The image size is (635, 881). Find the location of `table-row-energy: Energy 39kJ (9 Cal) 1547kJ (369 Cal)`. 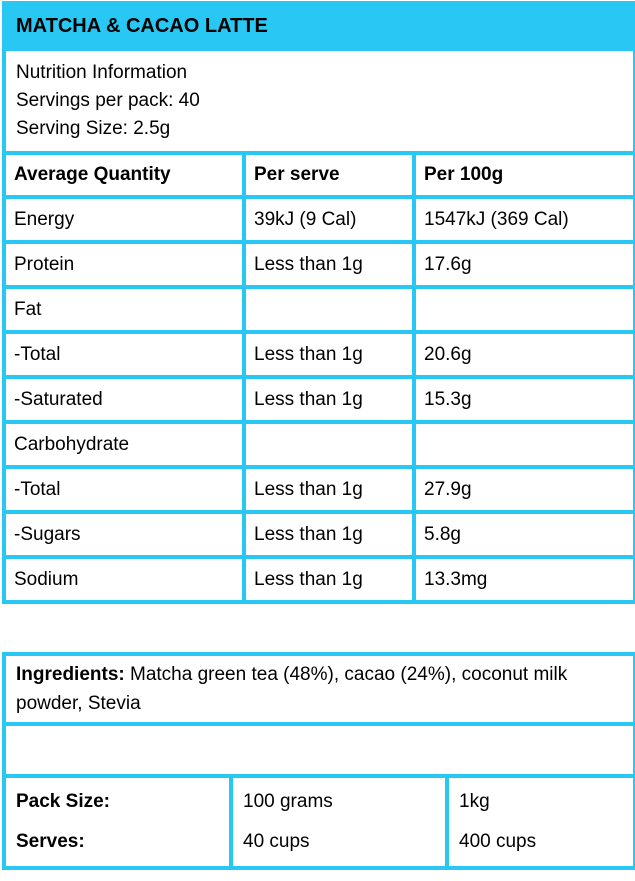

table-row-energy: Energy 39kJ (9 Cal) 1547kJ (369 Cal) is located at coordinates (318, 219).